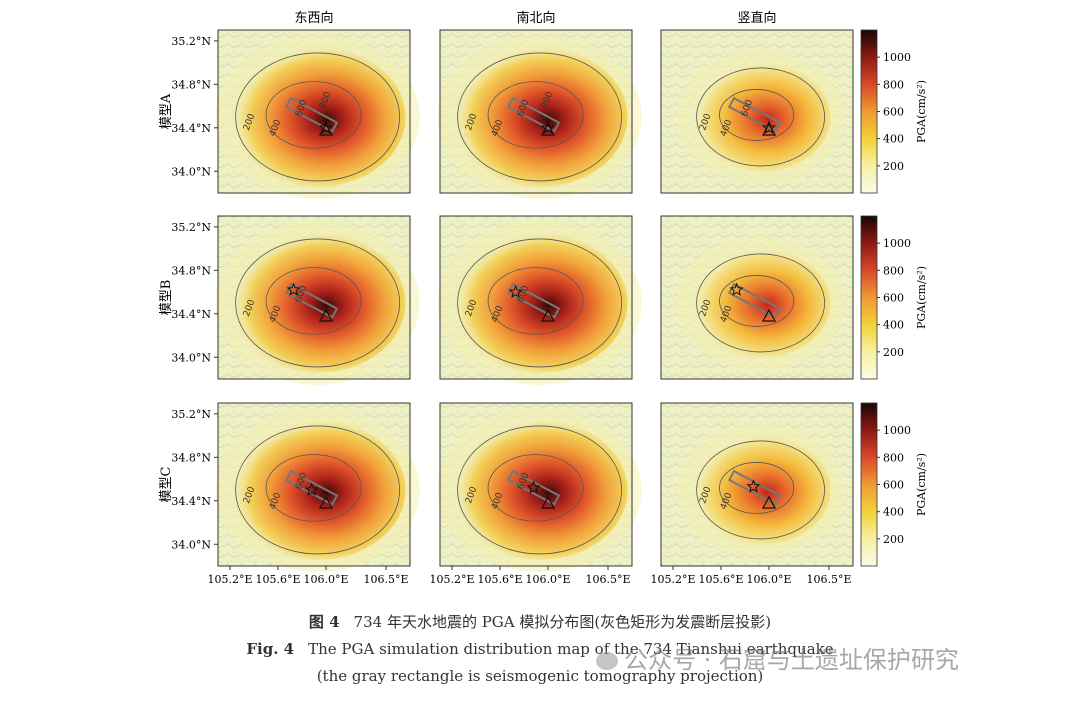  Describe the element at coordinates (313, 18) in the screenshot. I see `column-title: 东西向` at that location.